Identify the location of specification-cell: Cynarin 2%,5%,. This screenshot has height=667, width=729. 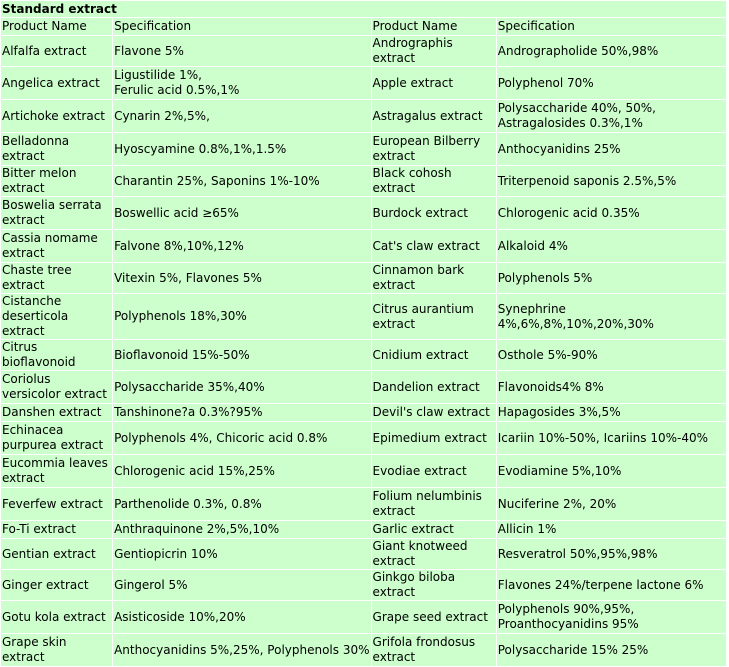
(242, 116).